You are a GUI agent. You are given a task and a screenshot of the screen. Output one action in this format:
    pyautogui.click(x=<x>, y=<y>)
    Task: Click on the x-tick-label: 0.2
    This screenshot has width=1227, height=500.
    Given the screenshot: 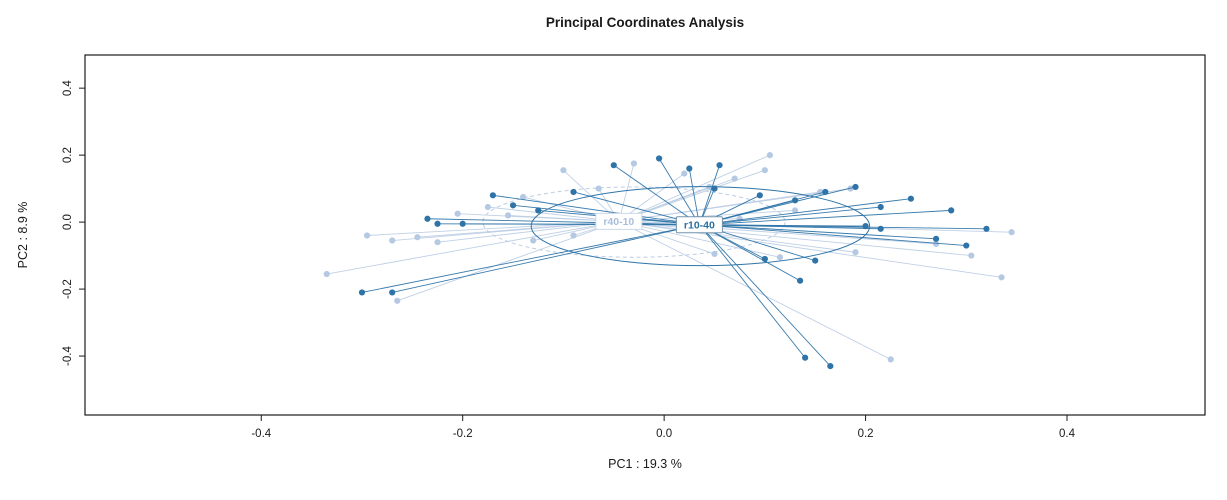 What is the action you would take?
    pyautogui.click(x=866, y=434)
    